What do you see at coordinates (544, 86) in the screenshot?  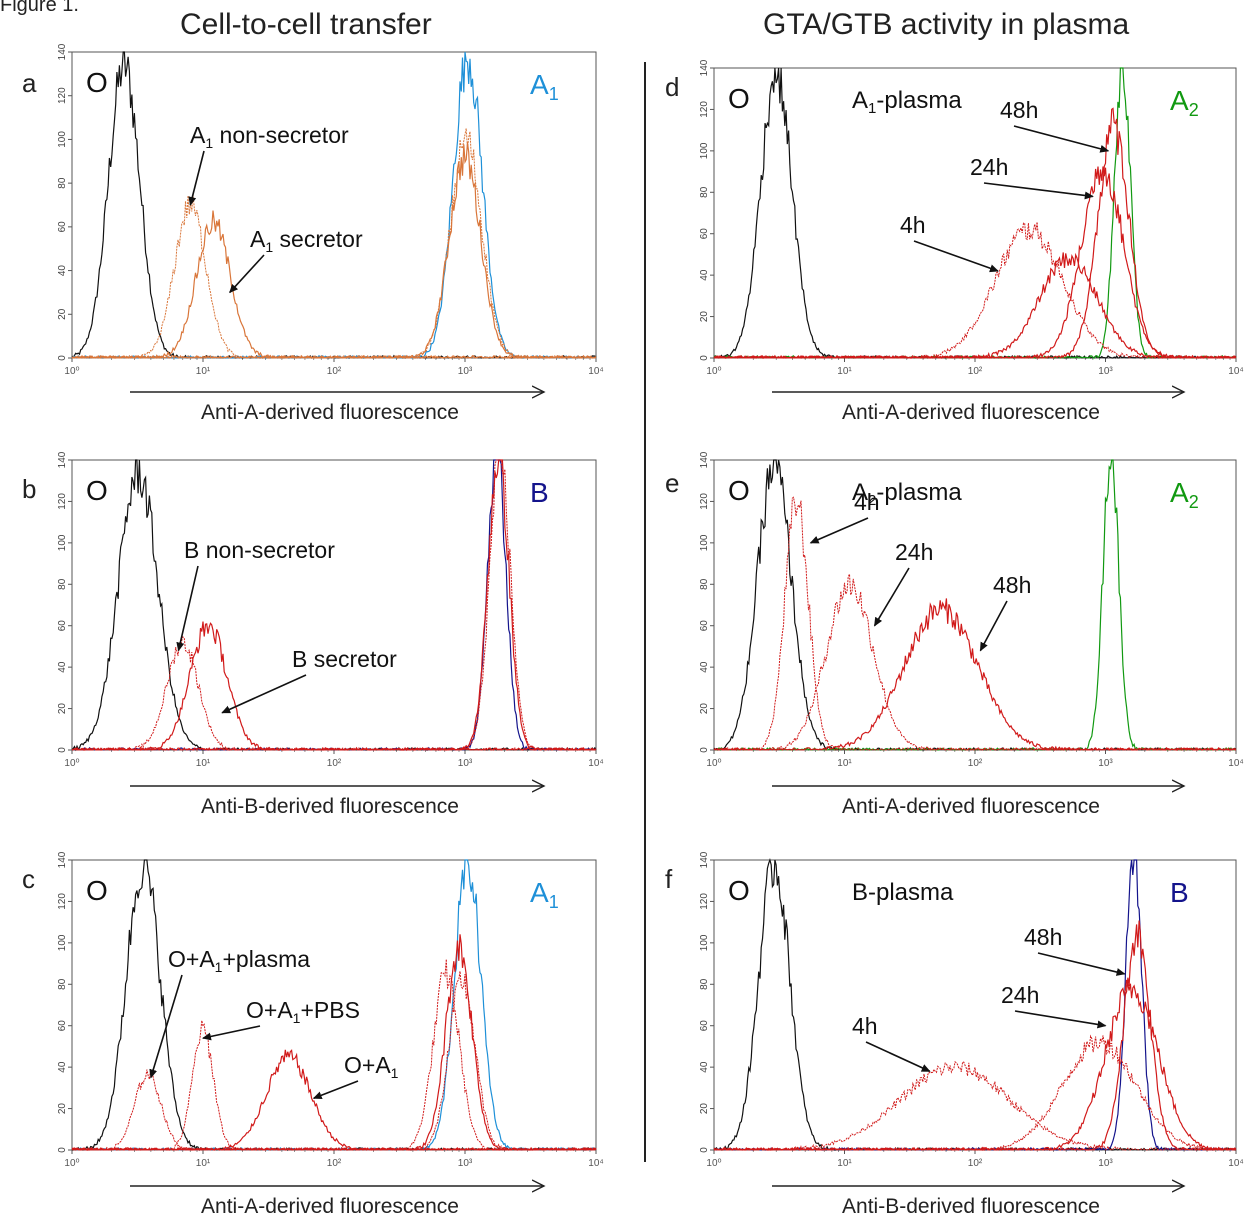 I see `corner-label-right: A1` at bounding box center [544, 86].